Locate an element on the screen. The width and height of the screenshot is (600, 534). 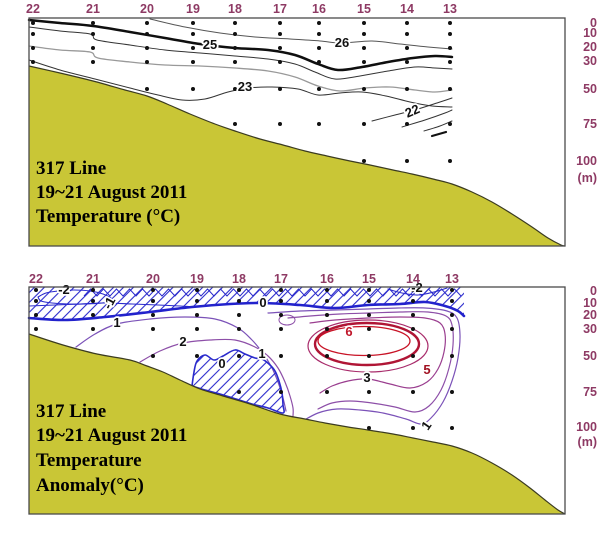
station-label: 21 is located at coordinates (93, 9).